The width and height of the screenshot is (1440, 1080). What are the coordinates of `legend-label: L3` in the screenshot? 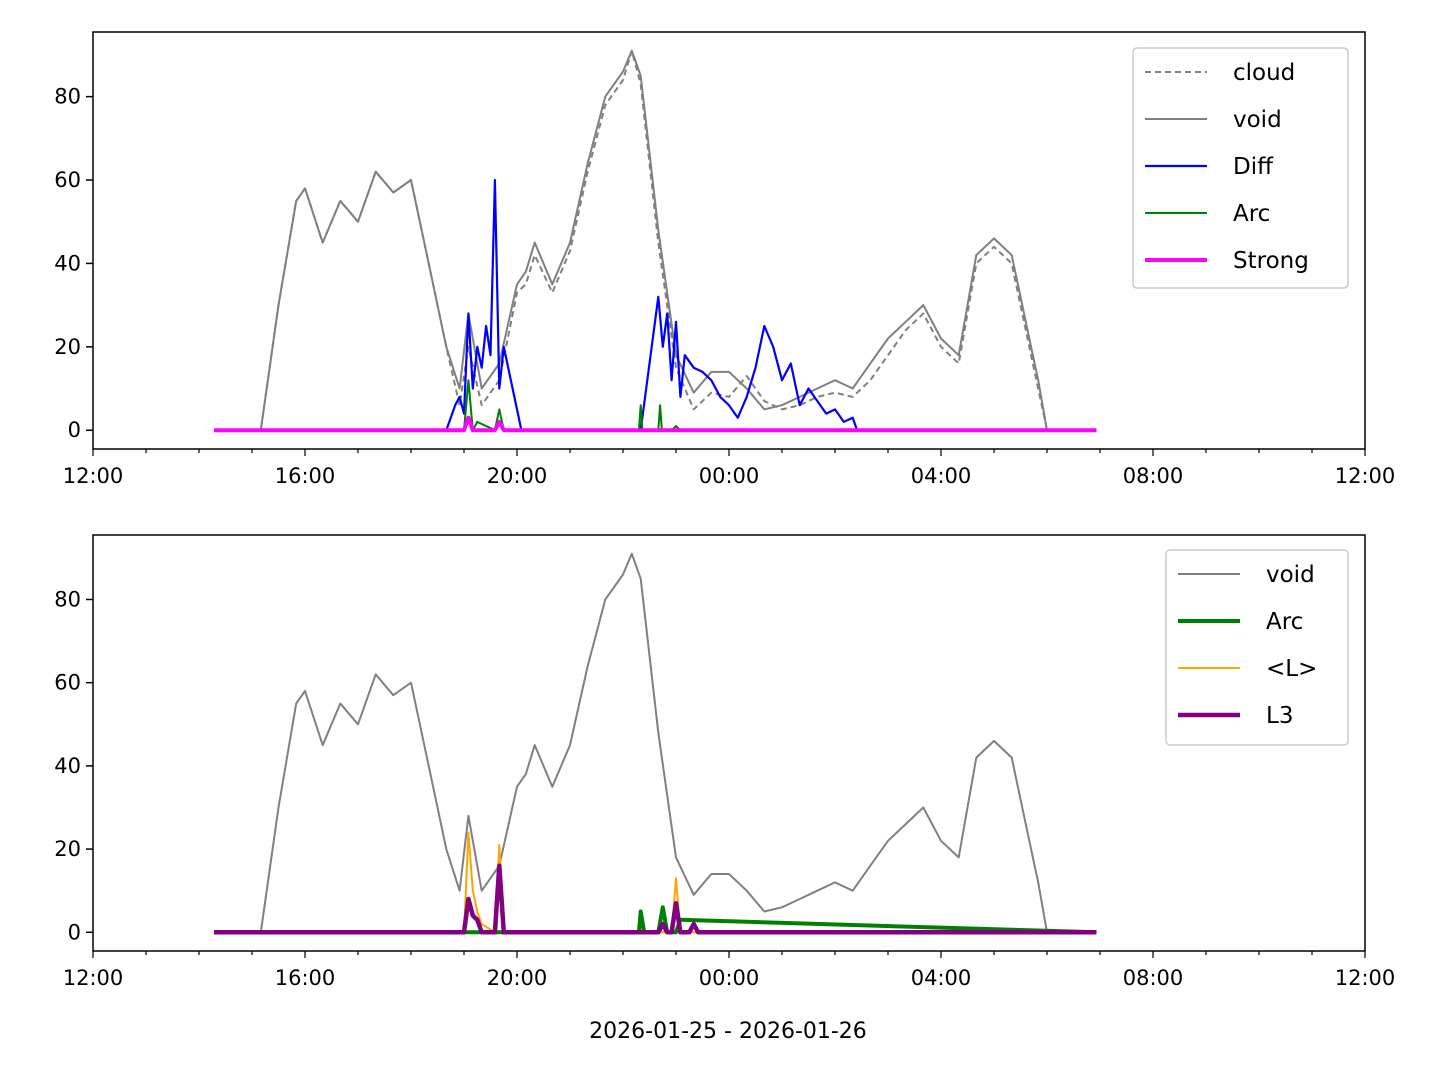 It's located at (1279, 716).